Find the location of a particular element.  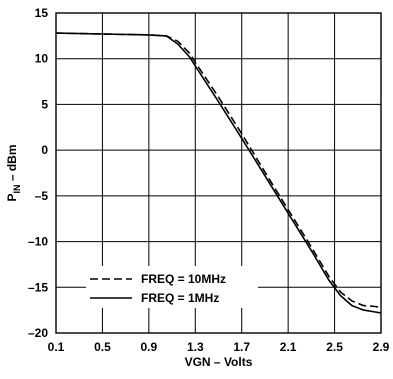

y-axis-label-subscript: IN is located at coordinates (17, 189).